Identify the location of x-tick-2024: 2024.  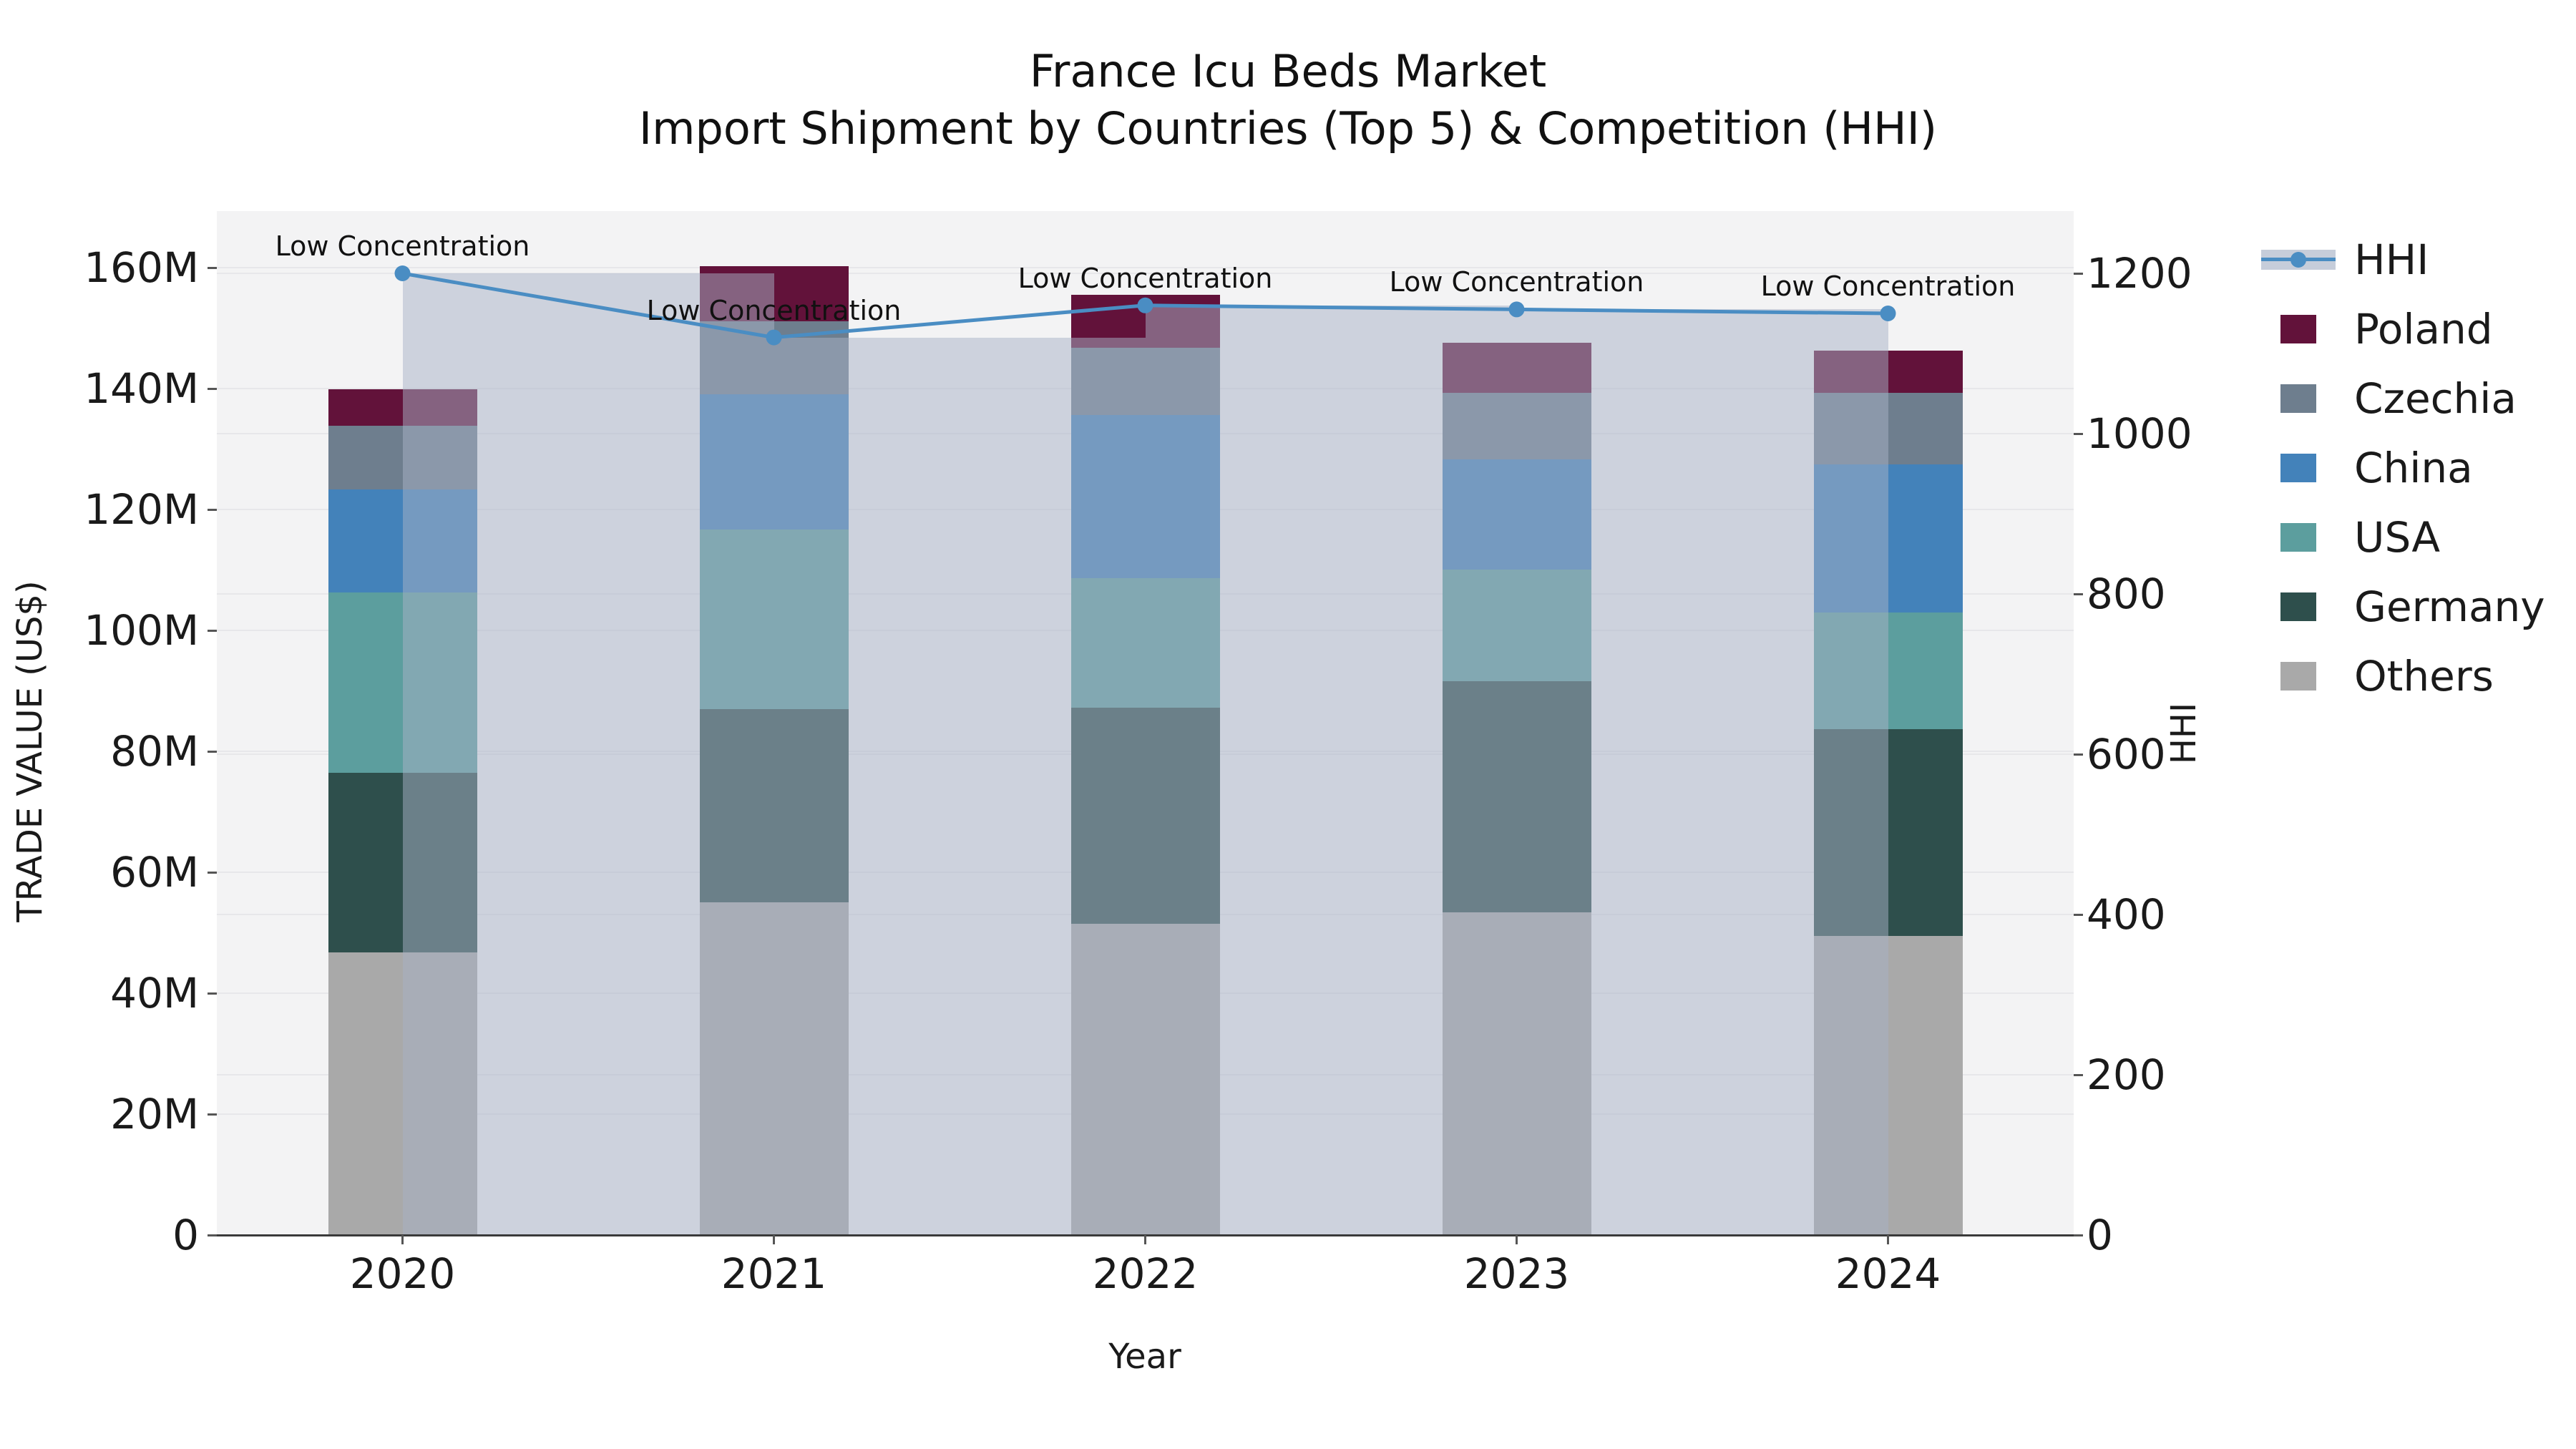
(1888, 1273).